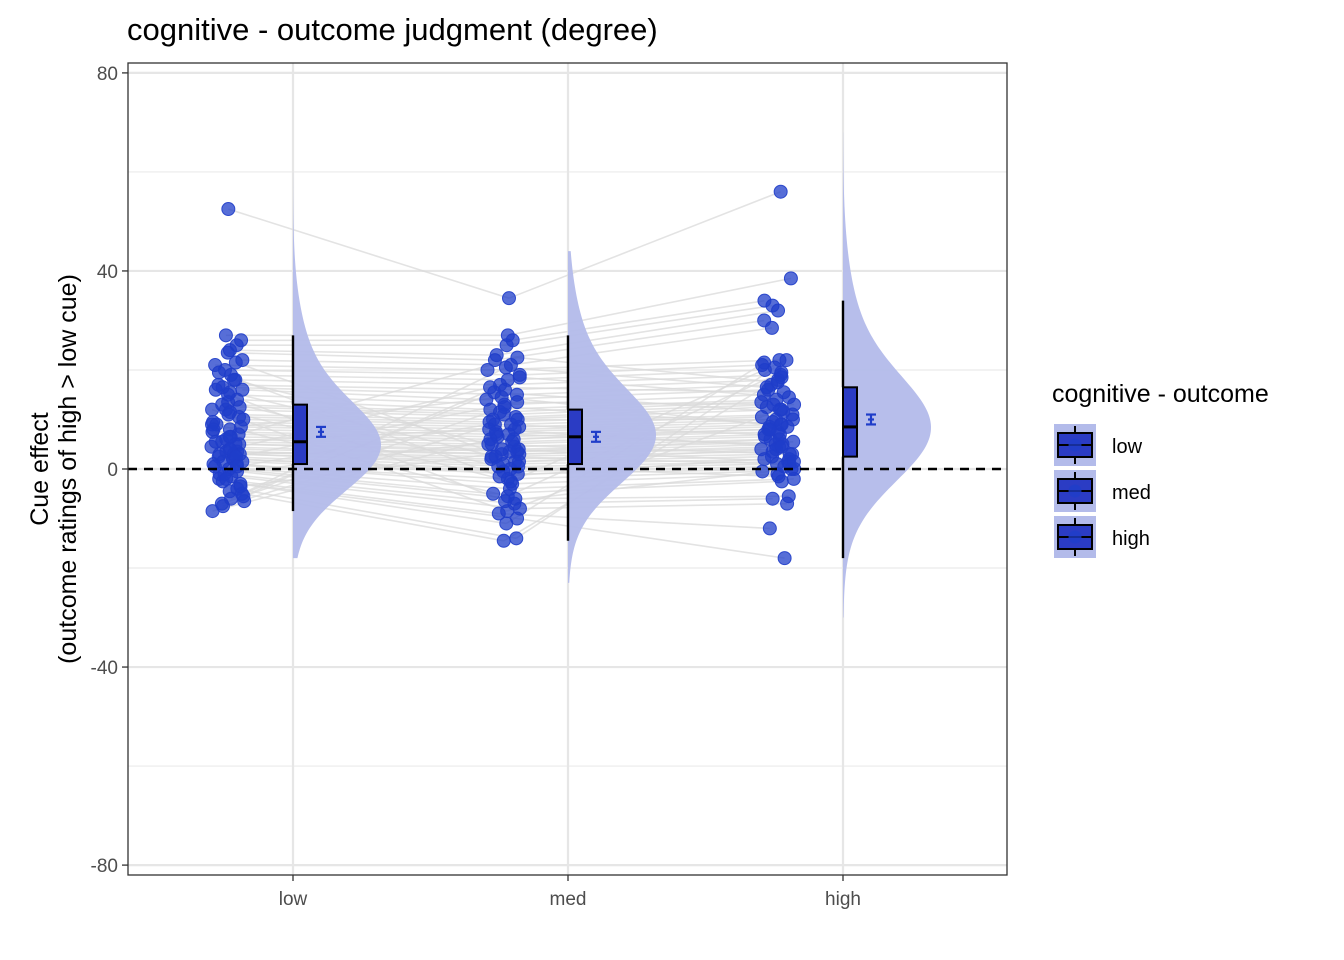 The width and height of the screenshot is (1344, 960). I want to click on x-tick-label: med, so click(568, 899).